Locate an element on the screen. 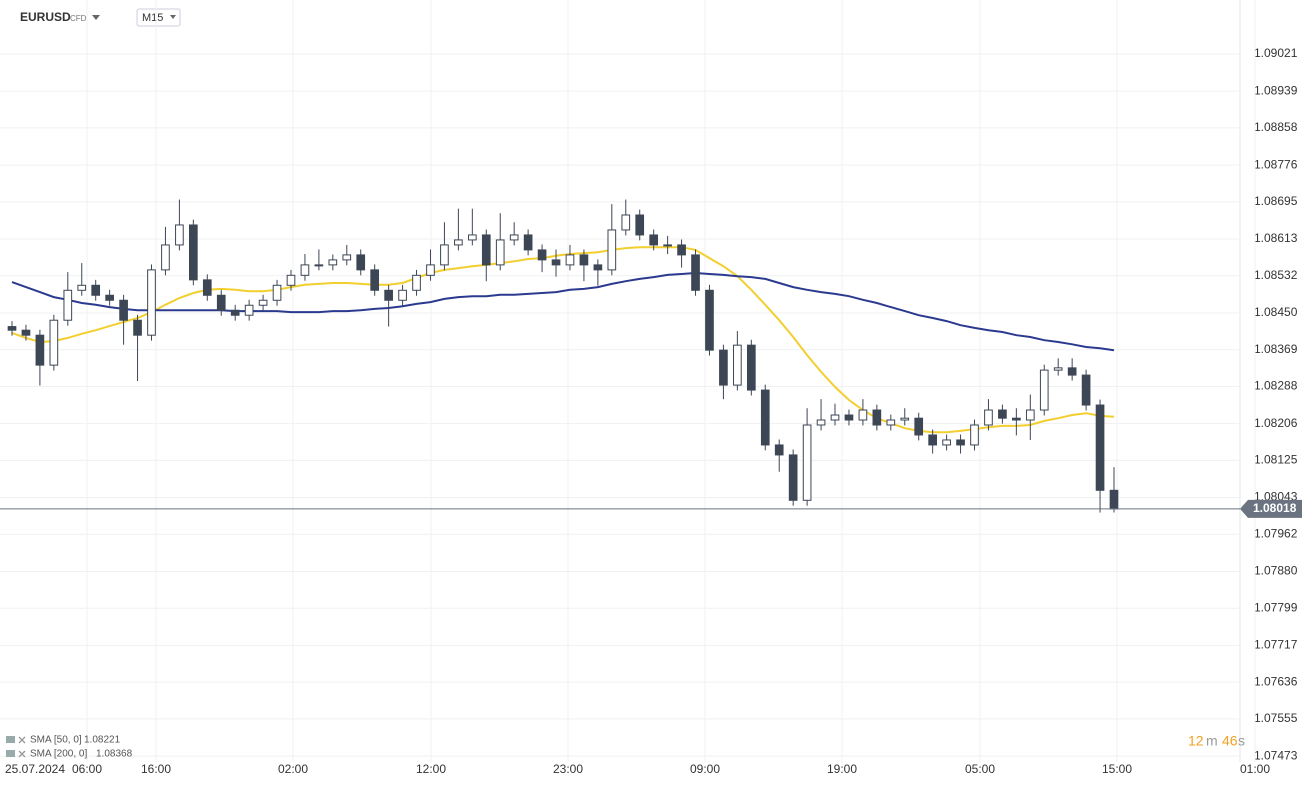 The height and width of the screenshot is (792, 1314). legend-close is located at coordinates (22, 754).